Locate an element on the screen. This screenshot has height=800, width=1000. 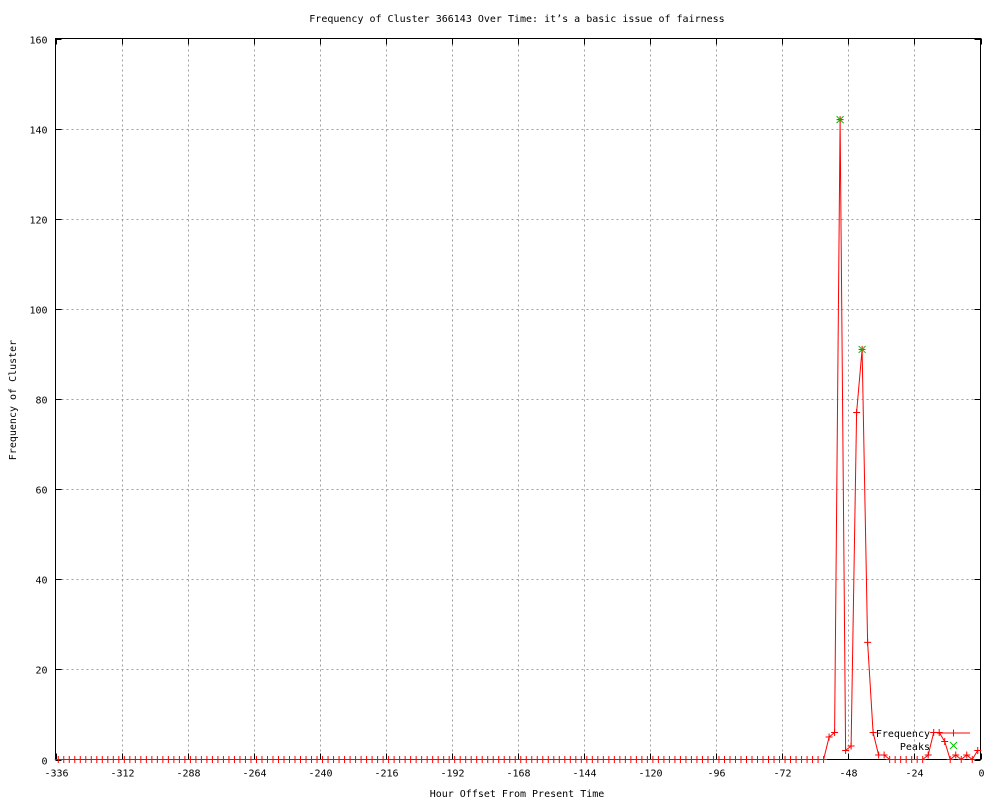
x-tick-label: -48 is located at coordinates (848, 774).